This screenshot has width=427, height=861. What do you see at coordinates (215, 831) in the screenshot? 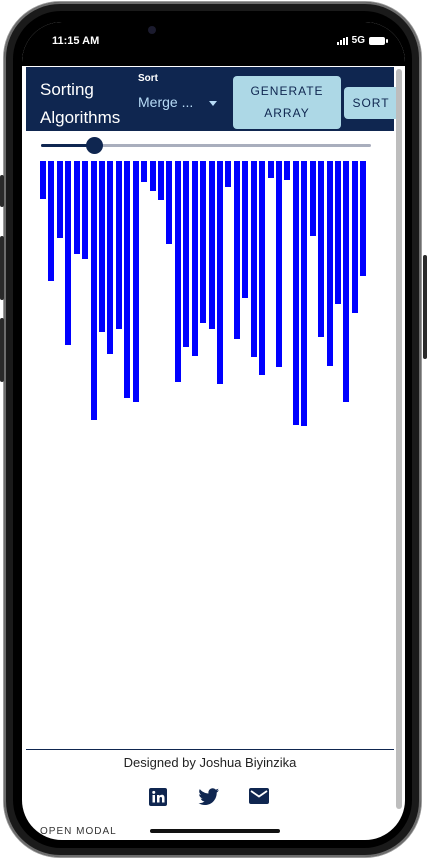
I see `home-indicator` at bounding box center [215, 831].